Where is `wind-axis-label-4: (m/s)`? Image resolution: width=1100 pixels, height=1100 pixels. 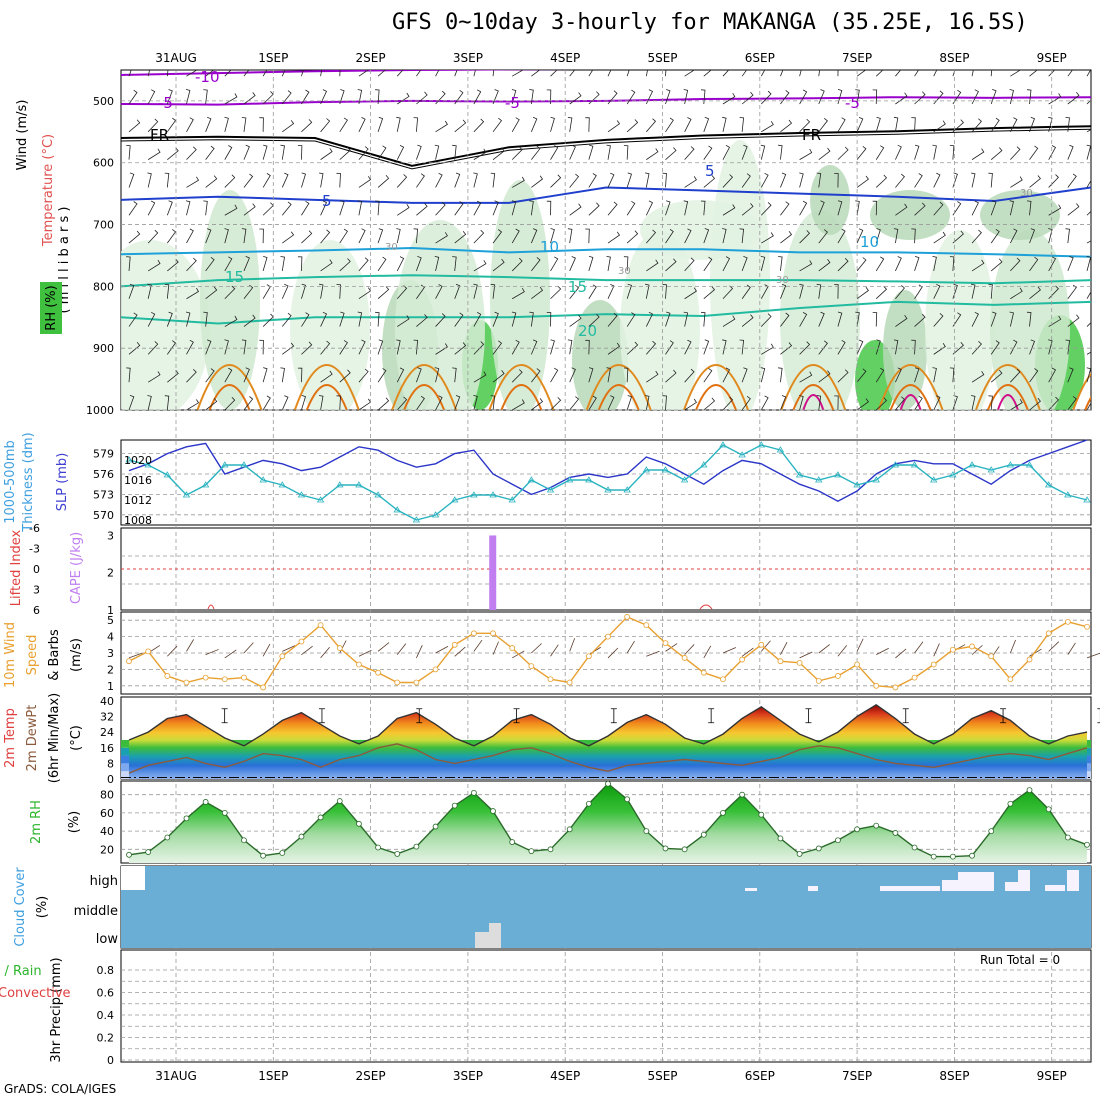
wind-axis-label-4: (m/s) is located at coordinates (76, 655).